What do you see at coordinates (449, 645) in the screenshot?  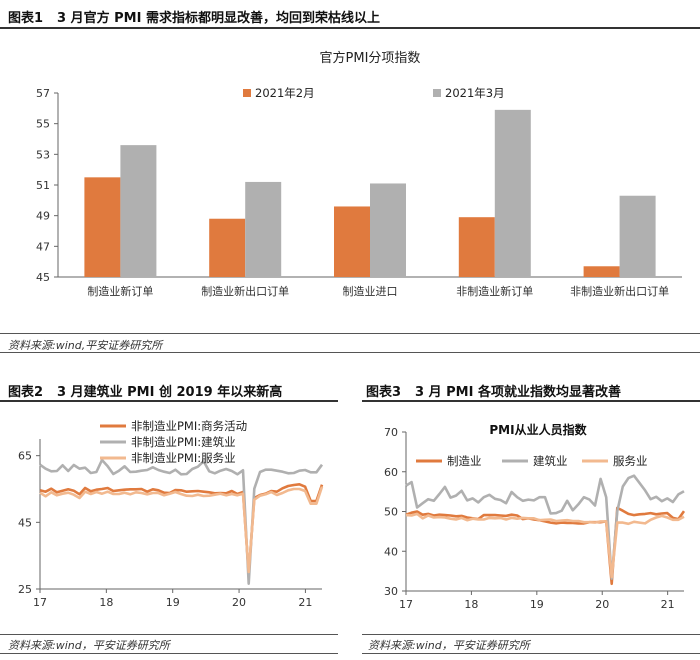 I see `figure3-source: 资料来源:wind，平安证券研究所` at bounding box center [449, 645].